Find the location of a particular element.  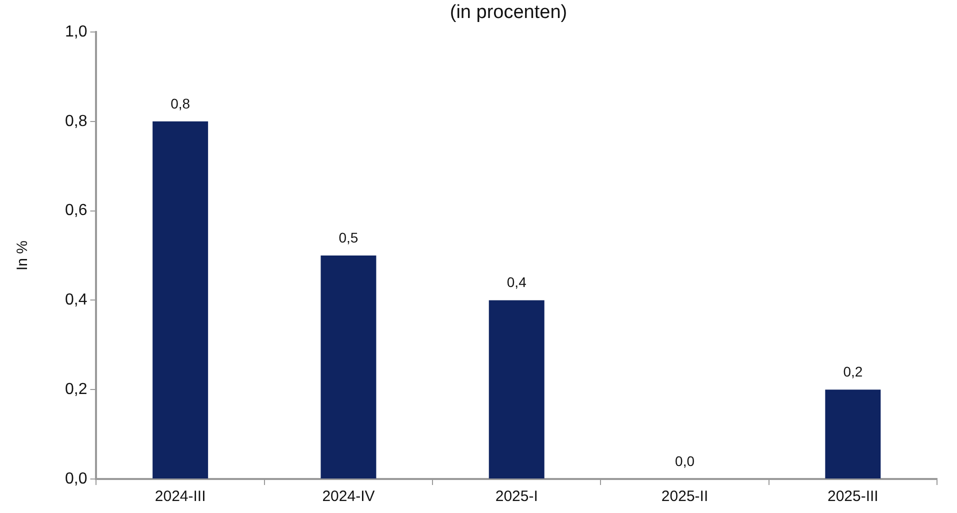

y-tick-label: 0,6 is located at coordinates (76, 211).